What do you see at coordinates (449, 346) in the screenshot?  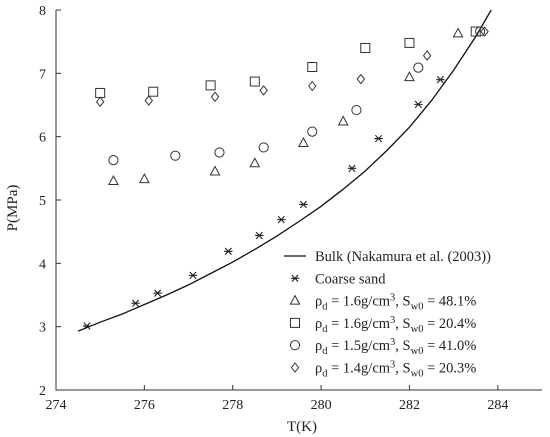 I see `legend-text-part: = 41.0%` at bounding box center [449, 346].